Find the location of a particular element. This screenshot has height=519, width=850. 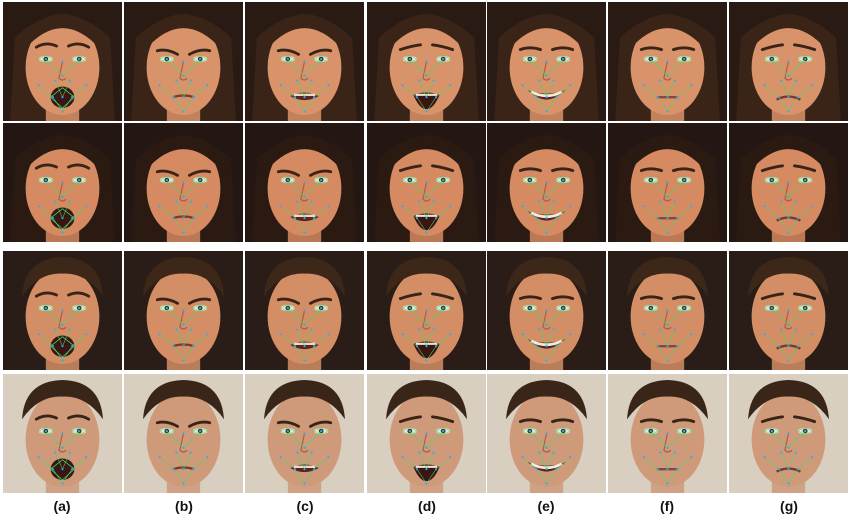

face-man-1-neutral is located at coordinates (667, 310).